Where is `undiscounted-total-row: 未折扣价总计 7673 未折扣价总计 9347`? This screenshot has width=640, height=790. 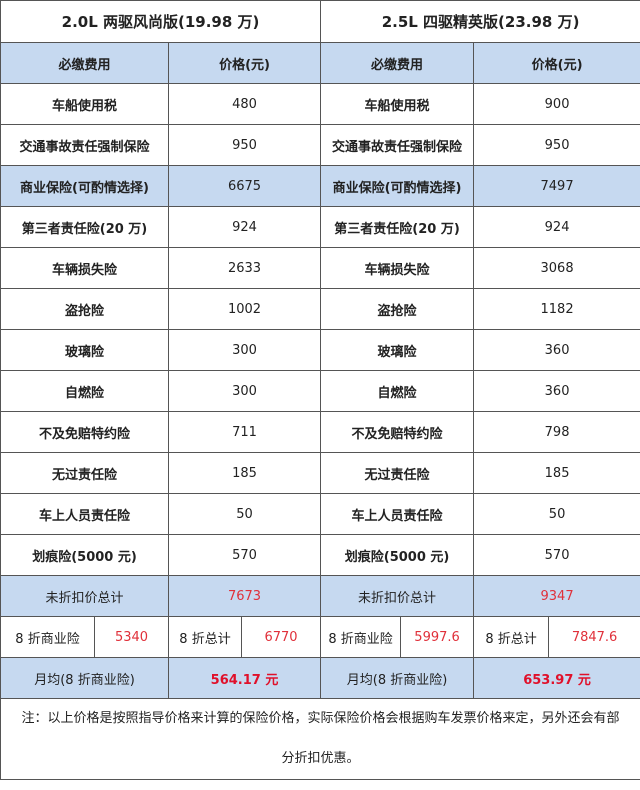
undiscounted-total-row: 未折扣价总计 7673 未折扣价总计 9347 is located at coordinates (320, 596).